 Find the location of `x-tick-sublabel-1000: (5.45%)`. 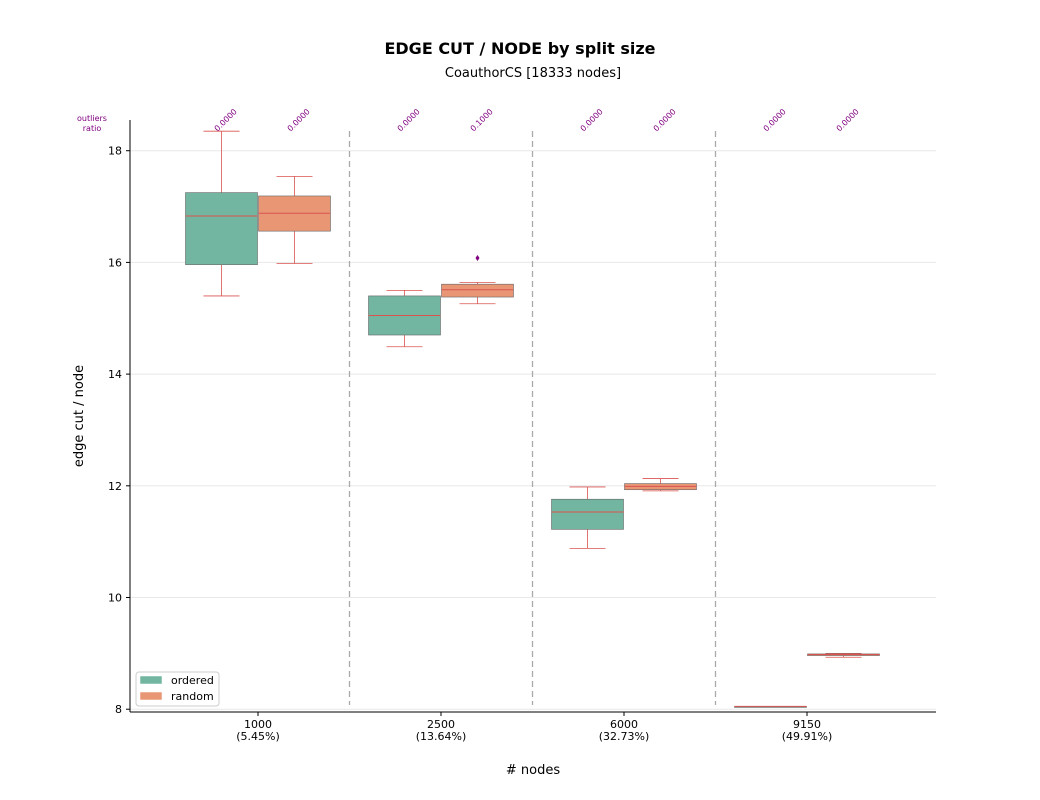

x-tick-sublabel-1000: (5.45%) is located at coordinates (258, 736).